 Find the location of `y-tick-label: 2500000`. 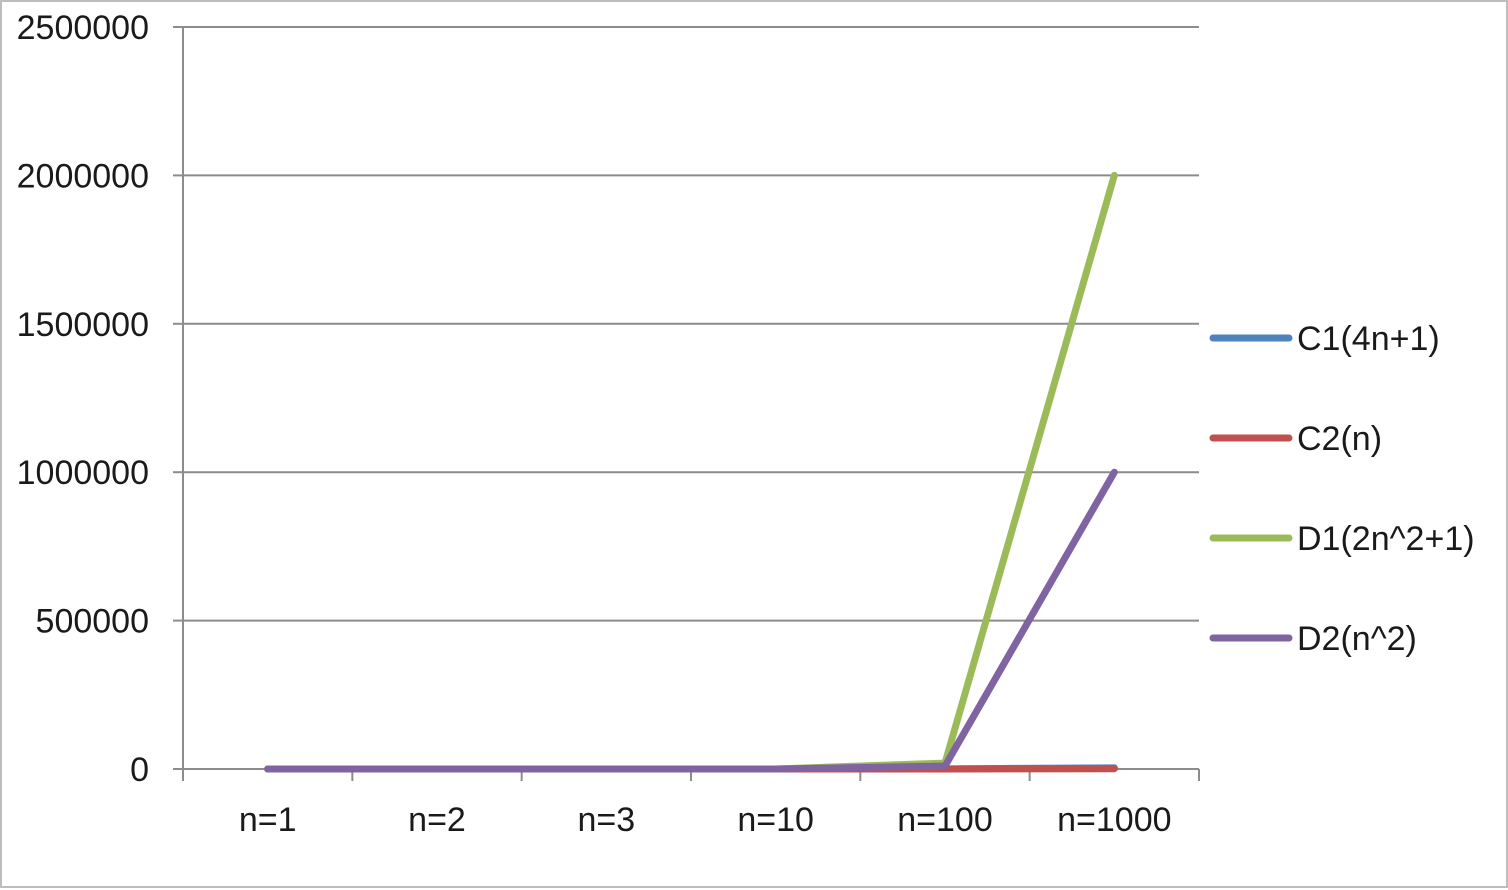

y-tick-label: 2500000 is located at coordinates (83, 28).